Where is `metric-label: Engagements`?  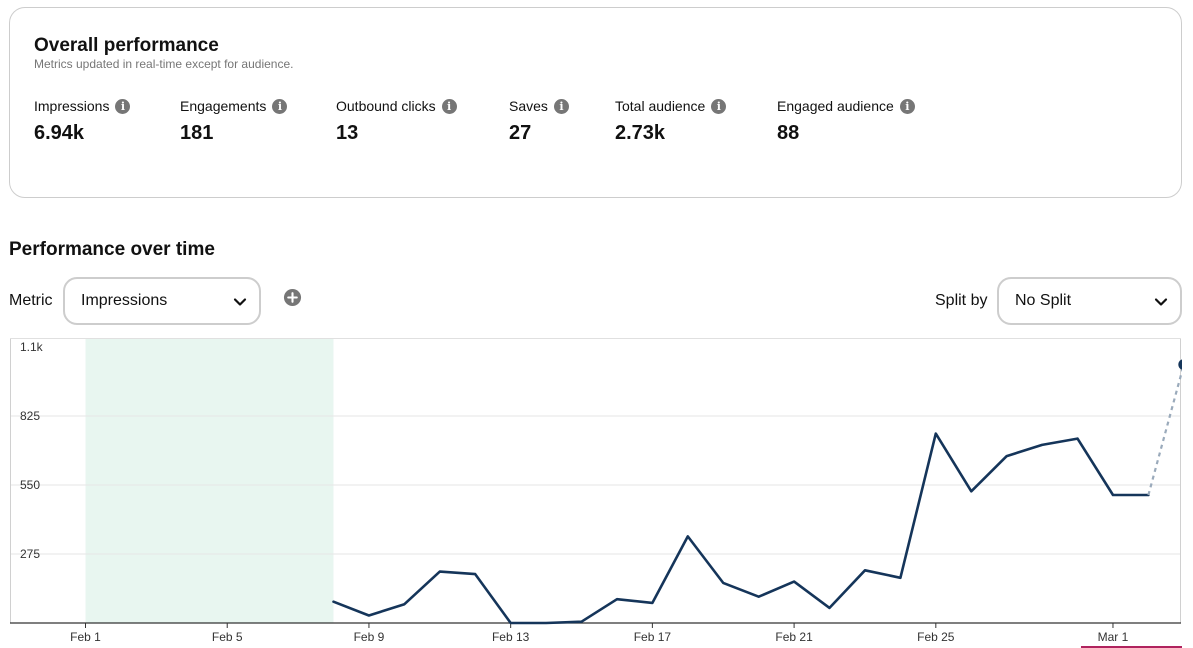
metric-label: Engagements is located at coordinates (223, 106).